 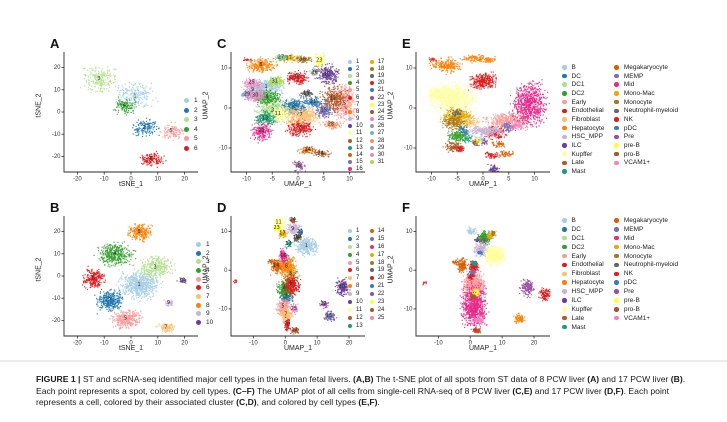 What do you see at coordinates (381, 90) in the screenshot?
I see `legend-label: 21` at bounding box center [381, 90].